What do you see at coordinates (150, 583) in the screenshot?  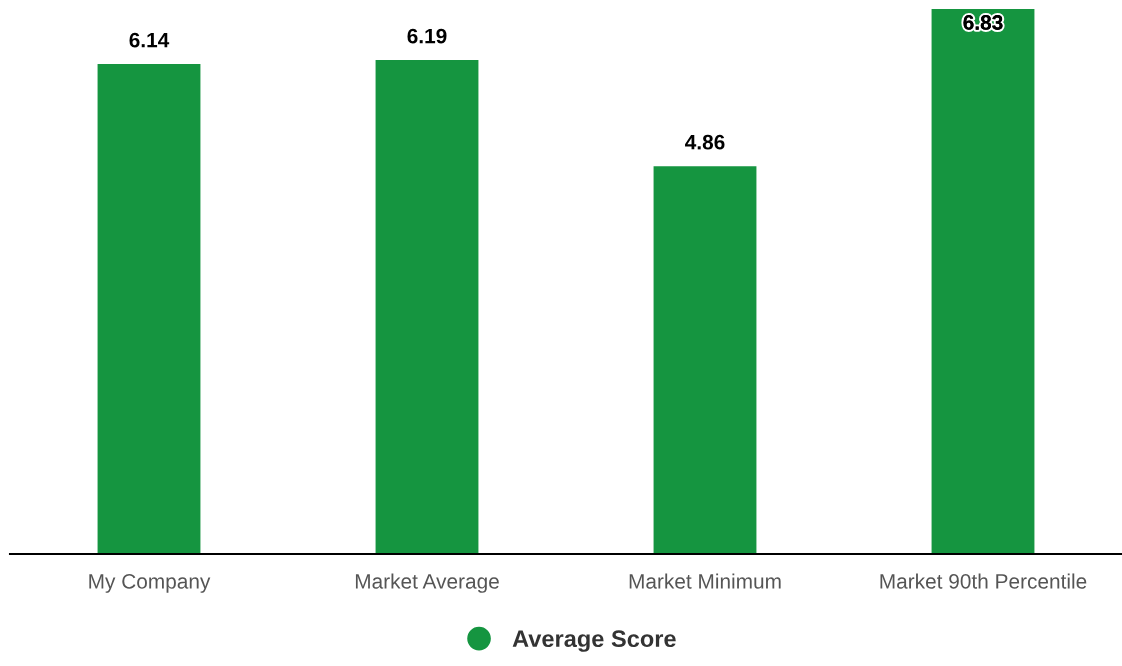 I see `x-tick-label: My Company` at bounding box center [150, 583].